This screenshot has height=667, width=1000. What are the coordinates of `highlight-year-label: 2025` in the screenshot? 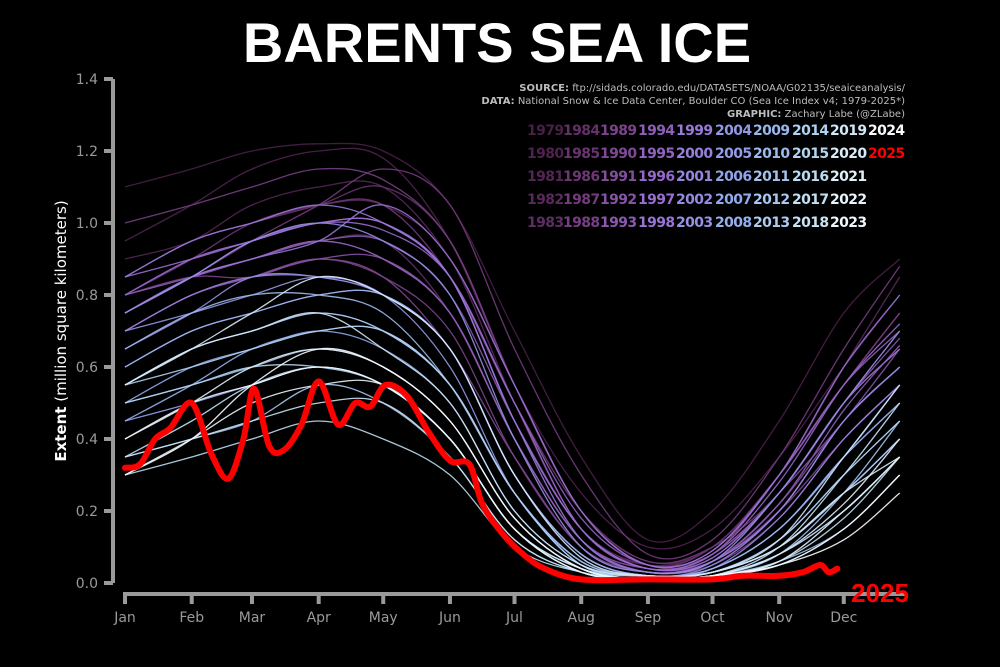 It's located at (880, 593).